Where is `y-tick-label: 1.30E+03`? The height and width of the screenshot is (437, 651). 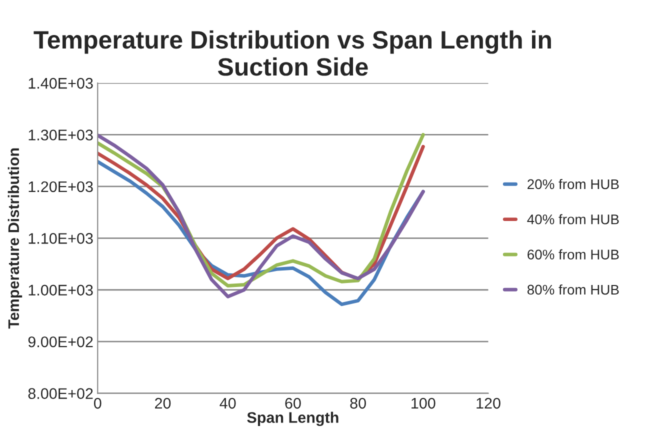
y-tick-label: 1.30E+03 is located at coordinates (60, 135).